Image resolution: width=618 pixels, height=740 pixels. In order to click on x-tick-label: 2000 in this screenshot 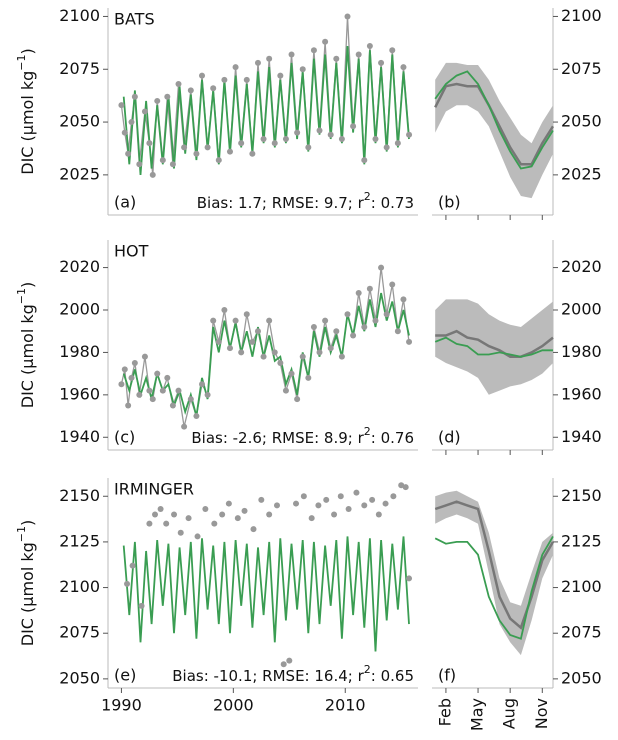, I will do `click(233, 705)`.